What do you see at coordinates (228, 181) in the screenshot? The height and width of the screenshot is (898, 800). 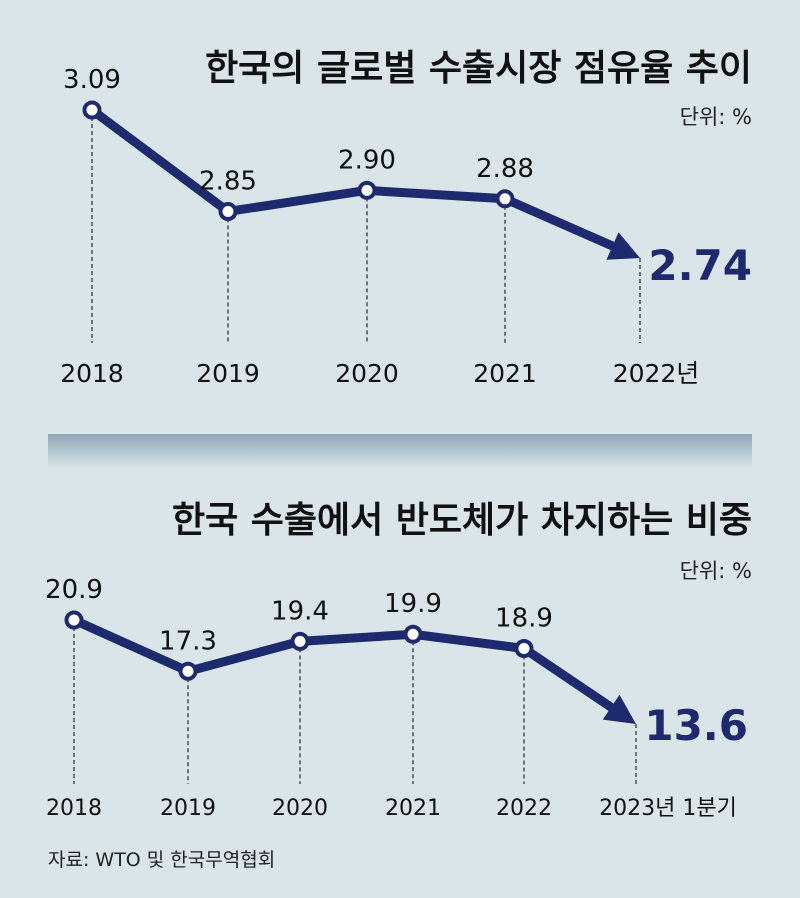 I see `data-label: 2.85` at bounding box center [228, 181].